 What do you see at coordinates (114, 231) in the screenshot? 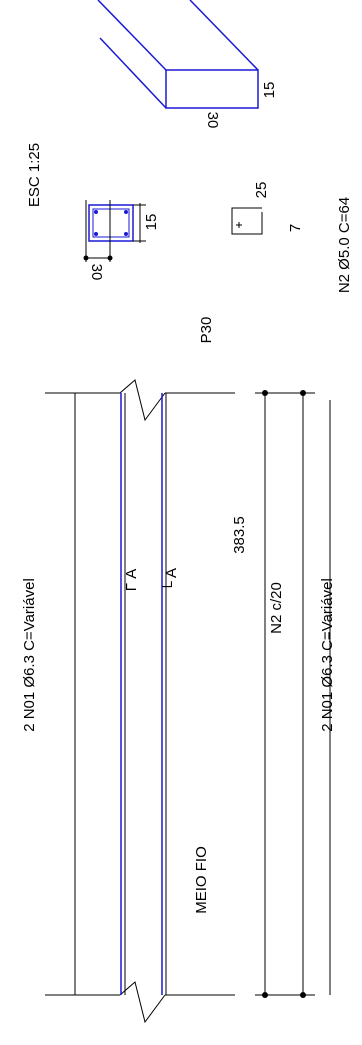
I see `section` at bounding box center [114, 231].